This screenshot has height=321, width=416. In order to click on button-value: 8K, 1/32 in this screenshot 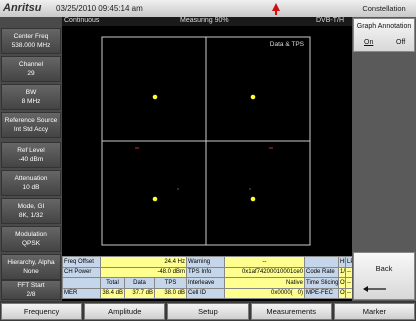, I will do `click(31, 215)`.